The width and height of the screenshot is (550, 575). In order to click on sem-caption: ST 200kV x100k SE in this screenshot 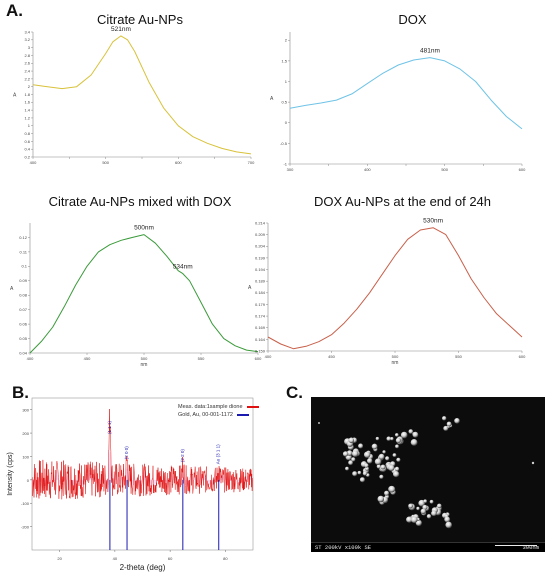, I will do `click(343, 547)`.